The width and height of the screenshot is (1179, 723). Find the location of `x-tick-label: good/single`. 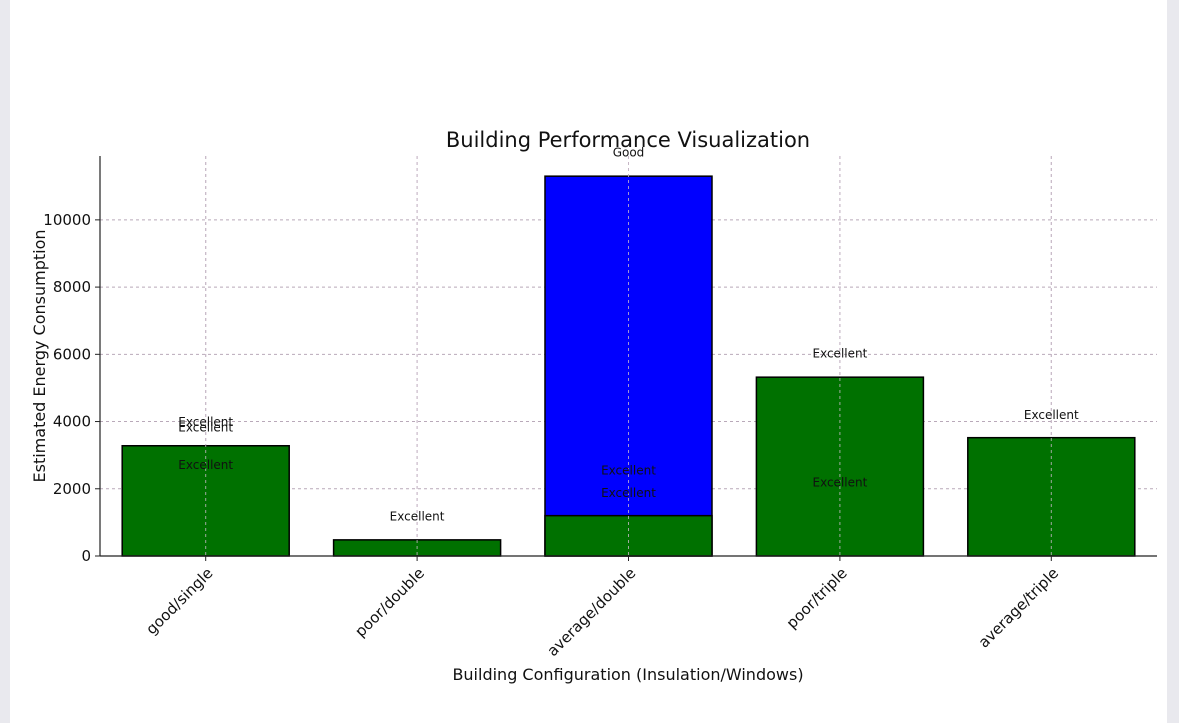

x-tick-label: good/single is located at coordinates (179, 601).